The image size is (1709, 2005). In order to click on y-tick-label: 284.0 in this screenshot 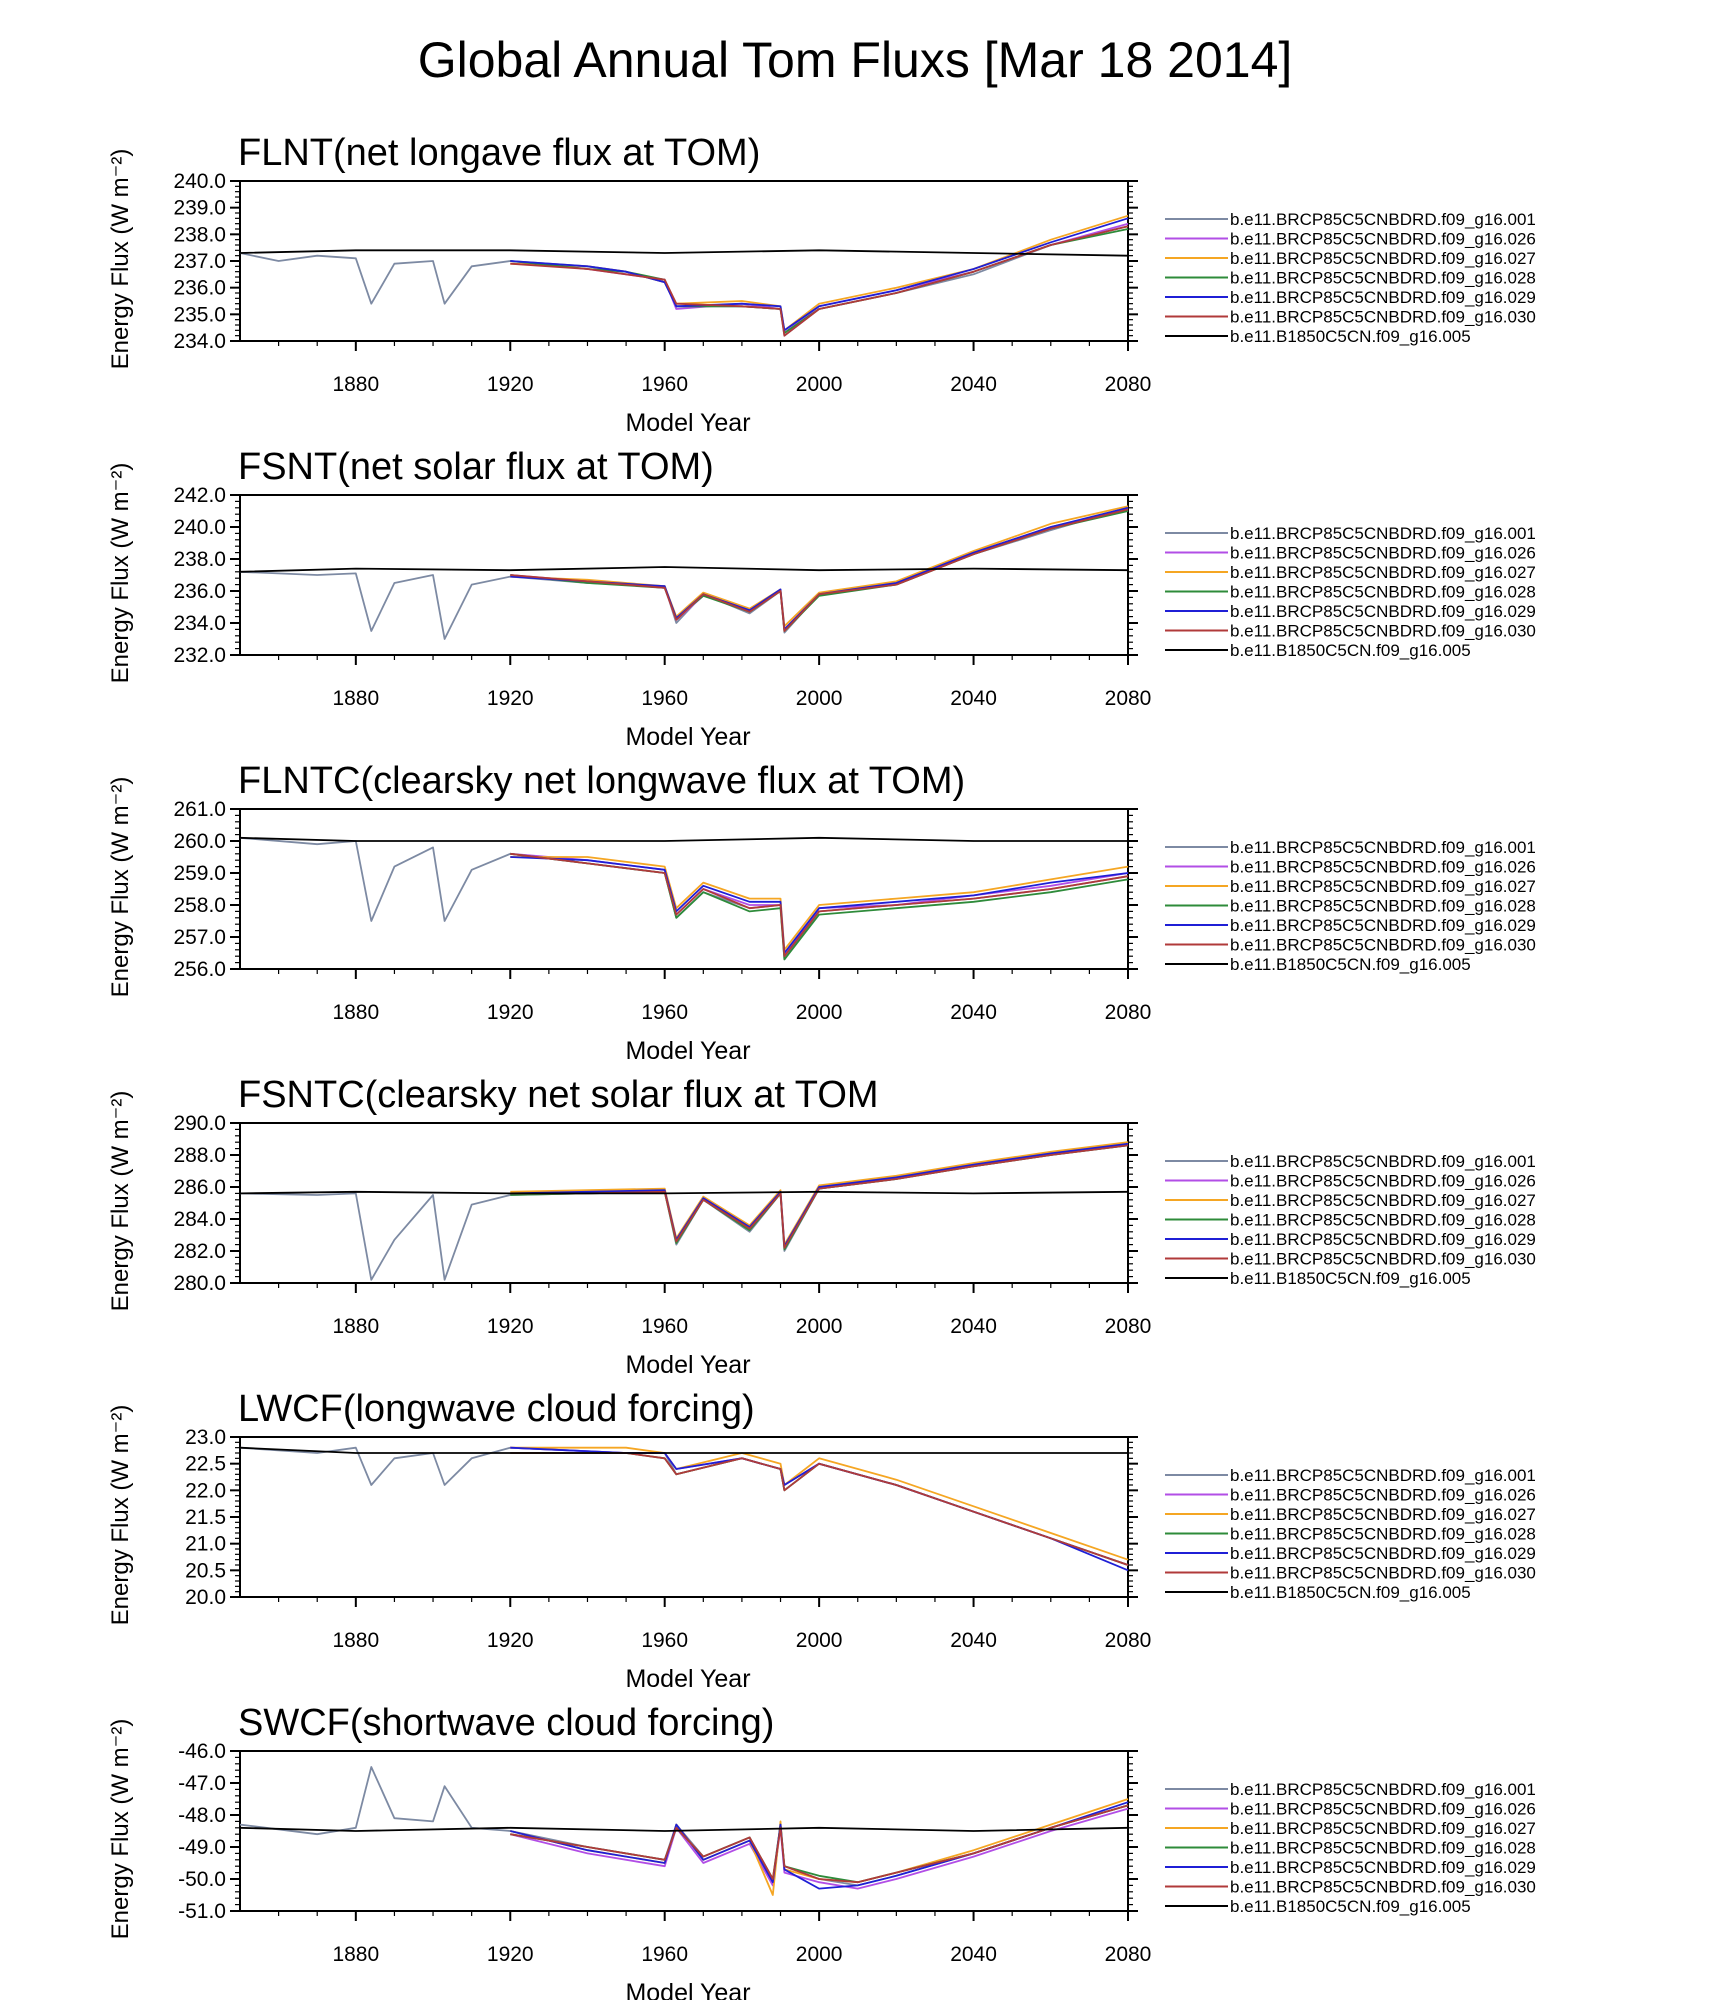, I will do `click(199, 1219)`.